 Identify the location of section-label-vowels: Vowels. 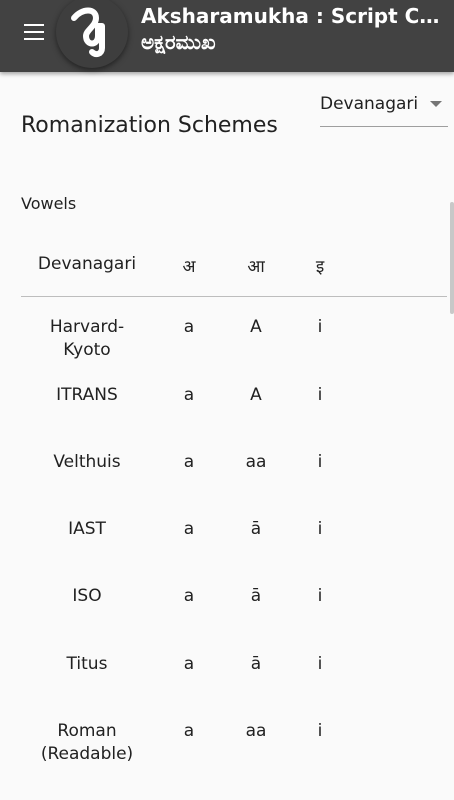
(49, 203).